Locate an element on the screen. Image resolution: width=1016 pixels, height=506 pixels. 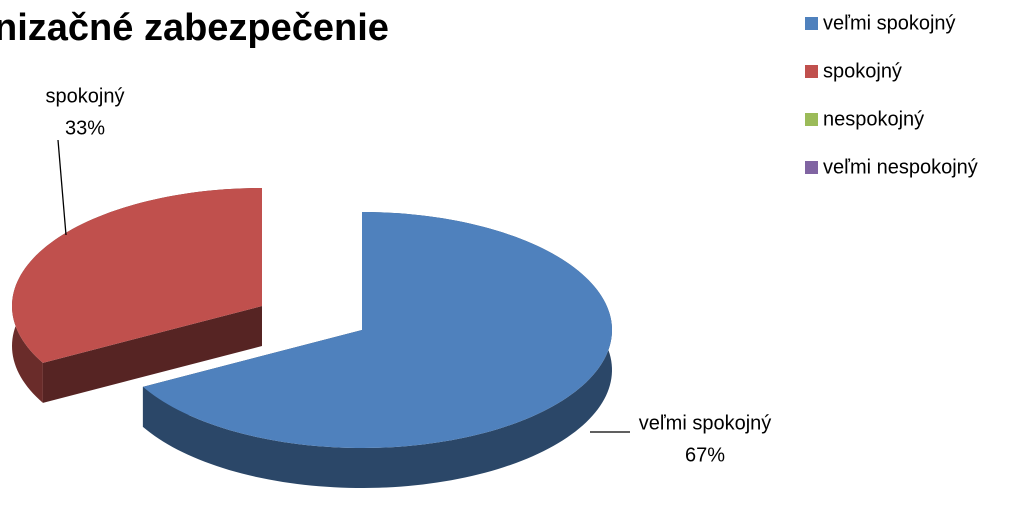
leader-line is located at coordinates (62, 187).